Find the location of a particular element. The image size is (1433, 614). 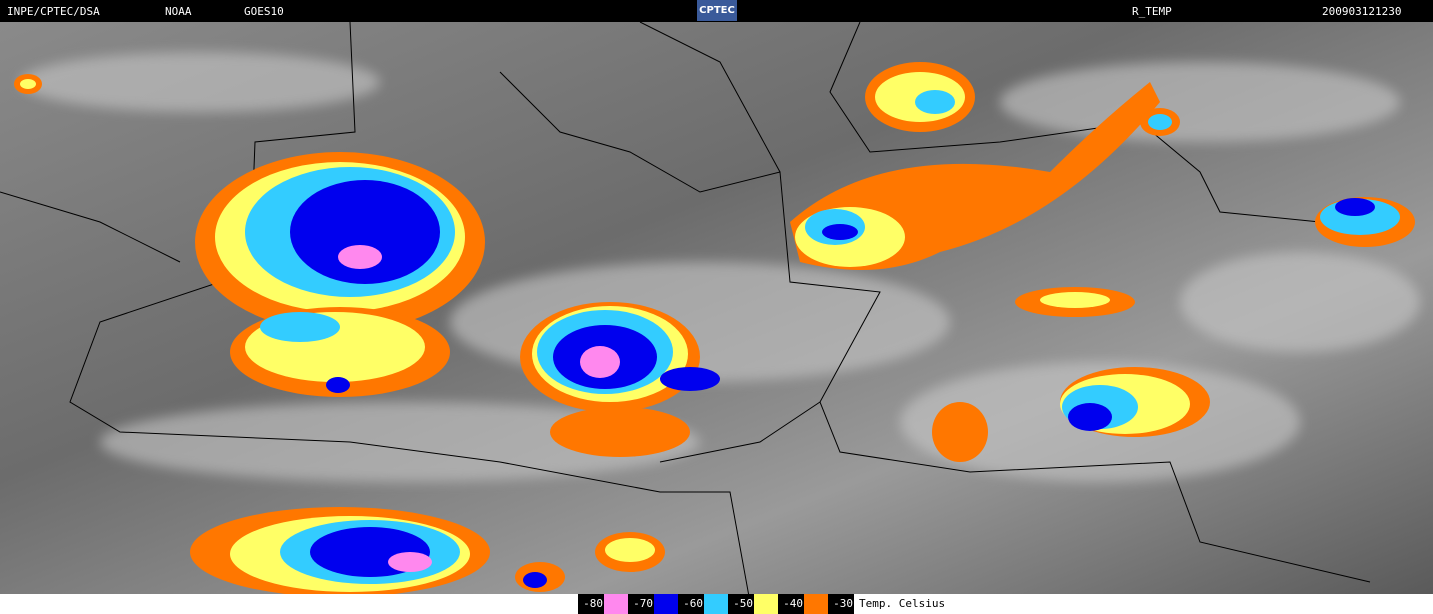

logo: CPTEC is located at coordinates (717, 10).